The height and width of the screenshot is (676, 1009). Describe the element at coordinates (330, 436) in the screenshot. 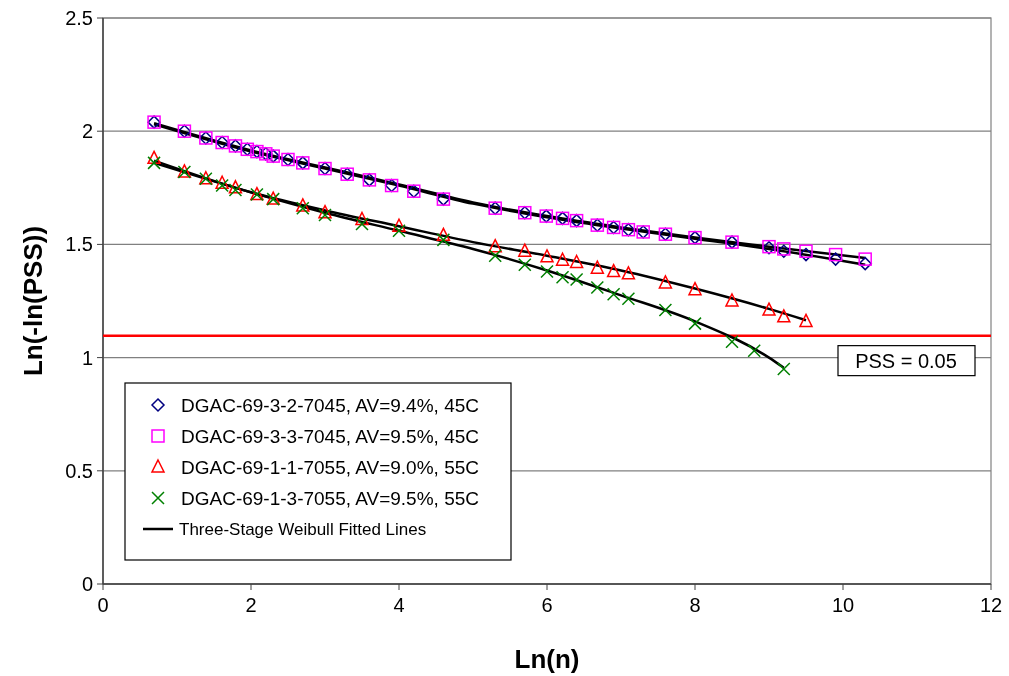

I see `legend-label: DGAC-69-3-3-7045, AV=9.5%, 45C` at that location.